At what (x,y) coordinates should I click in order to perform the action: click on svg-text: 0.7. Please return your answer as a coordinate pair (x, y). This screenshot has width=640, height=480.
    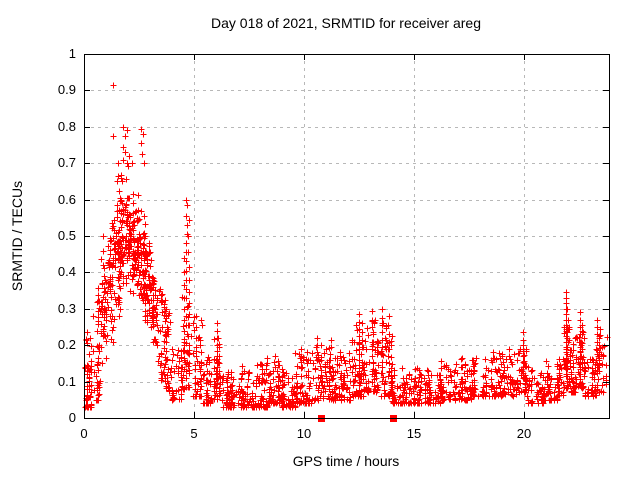
    Looking at the image, I should click on (67, 162).